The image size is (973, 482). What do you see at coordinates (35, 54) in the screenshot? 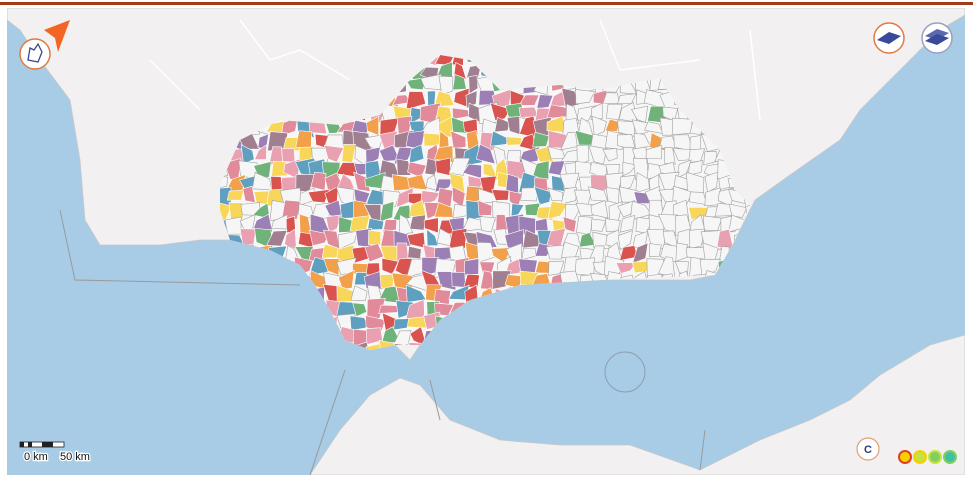
I see `hand-button` at bounding box center [35, 54].